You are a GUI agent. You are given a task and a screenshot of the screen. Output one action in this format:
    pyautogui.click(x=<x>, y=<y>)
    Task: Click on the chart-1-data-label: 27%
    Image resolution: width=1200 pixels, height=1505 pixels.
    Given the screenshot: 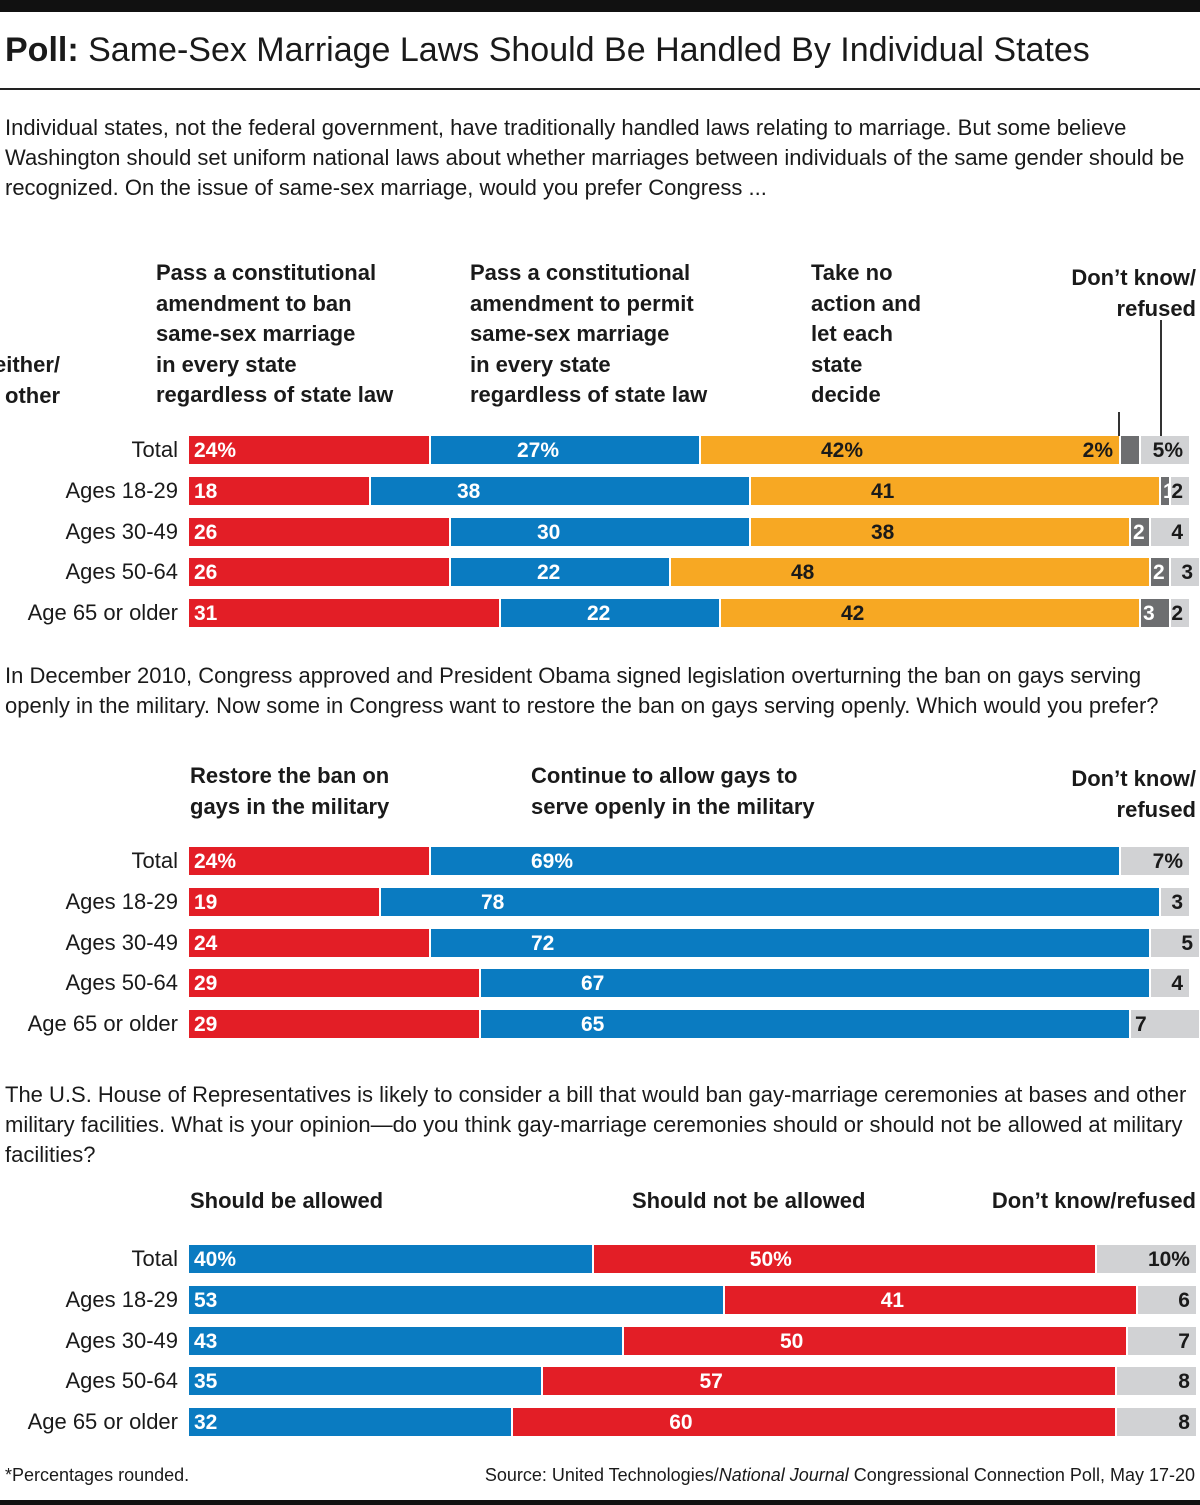 What is the action you would take?
    pyautogui.click(x=538, y=450)
    